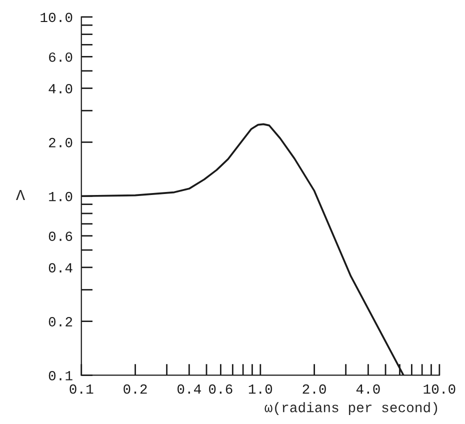  I want to click on x-tick-label: 2.0, so click(314, 389).